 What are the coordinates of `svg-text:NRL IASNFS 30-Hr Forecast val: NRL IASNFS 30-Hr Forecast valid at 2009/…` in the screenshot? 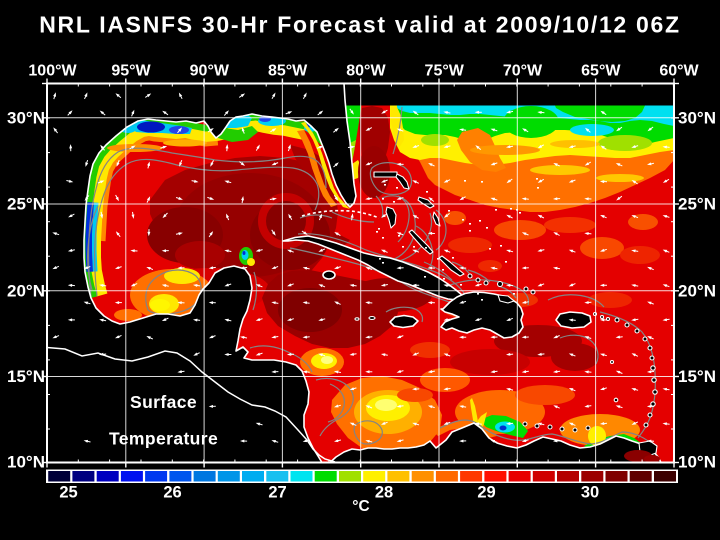 It's located at (360, 25).